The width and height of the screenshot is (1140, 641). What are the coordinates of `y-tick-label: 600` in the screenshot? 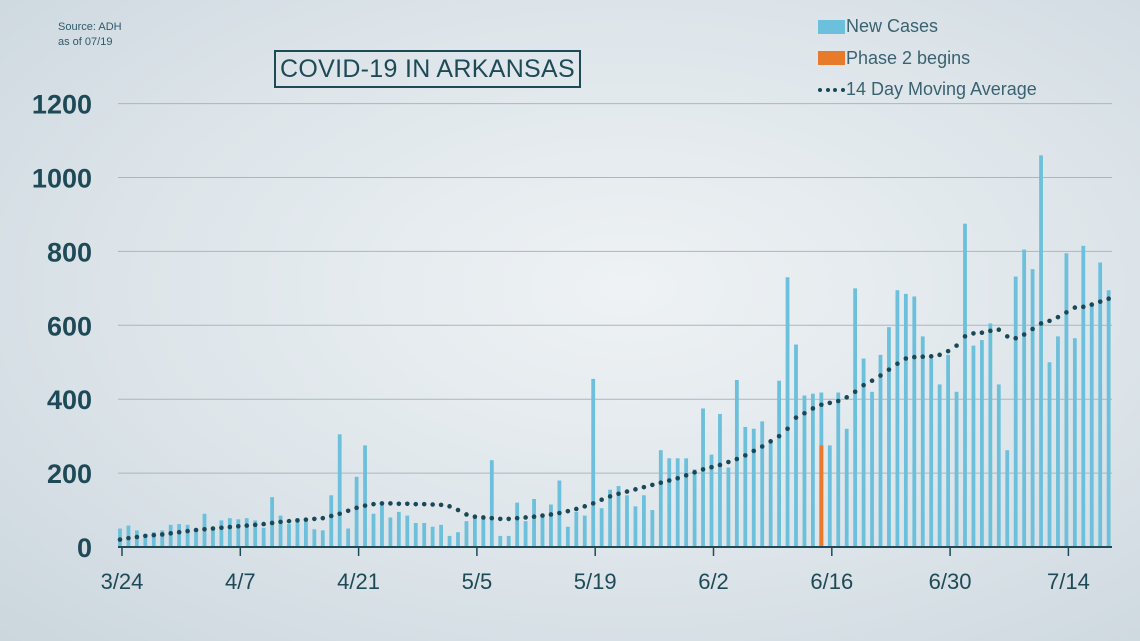 It's located at (69, 326).